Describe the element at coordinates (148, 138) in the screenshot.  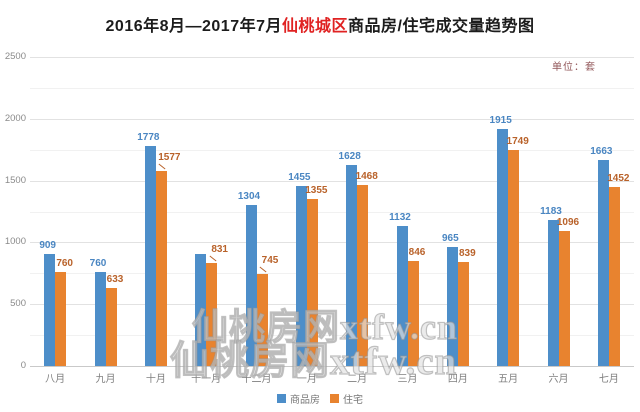
I see `bar-value-label-shangpinfang: 1778` at that location.